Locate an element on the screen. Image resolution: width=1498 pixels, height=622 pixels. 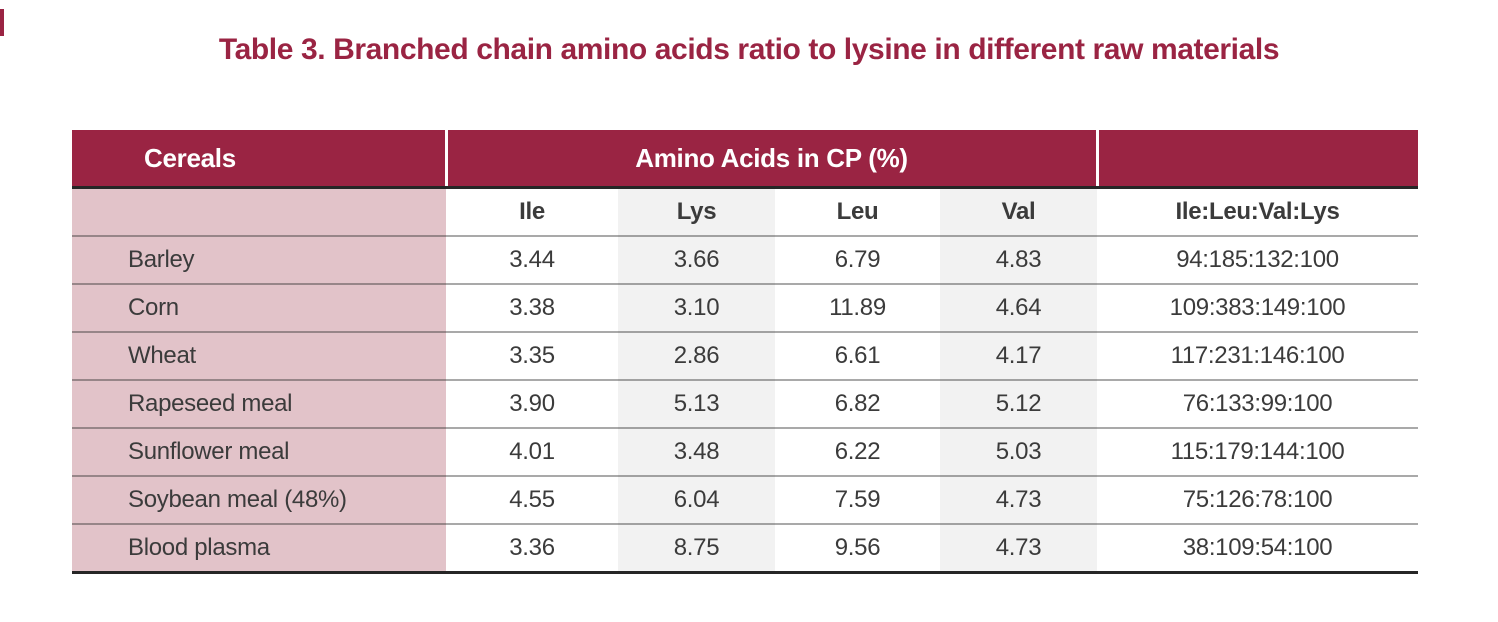
cell-ratio: 94:185:132:100 is located at coordinates (1258, 260).